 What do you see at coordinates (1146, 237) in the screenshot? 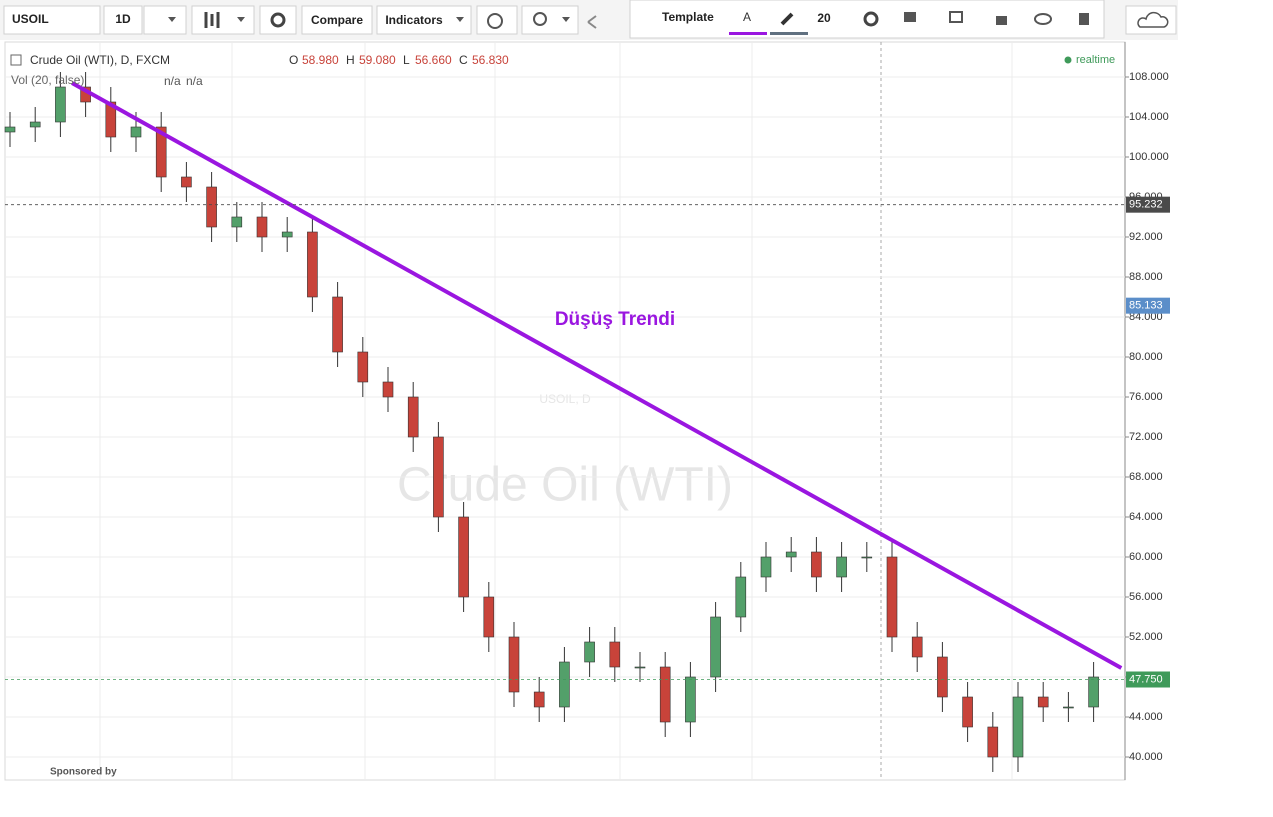
I see `y-tick-label: 92.000` at bounding box center [1146, 237].